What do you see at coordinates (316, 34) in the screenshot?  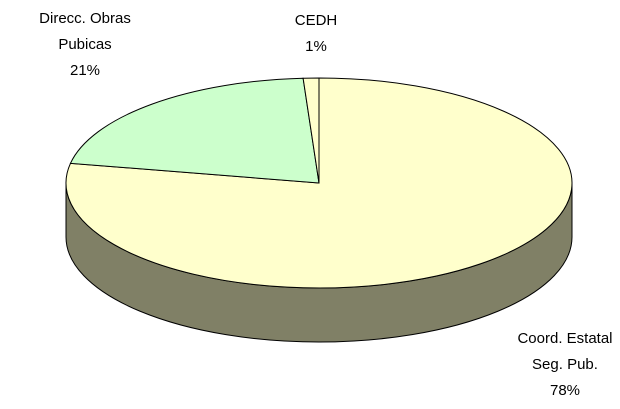 I see `slice-label: CEDH 1%` at bounding box center [316, 34].